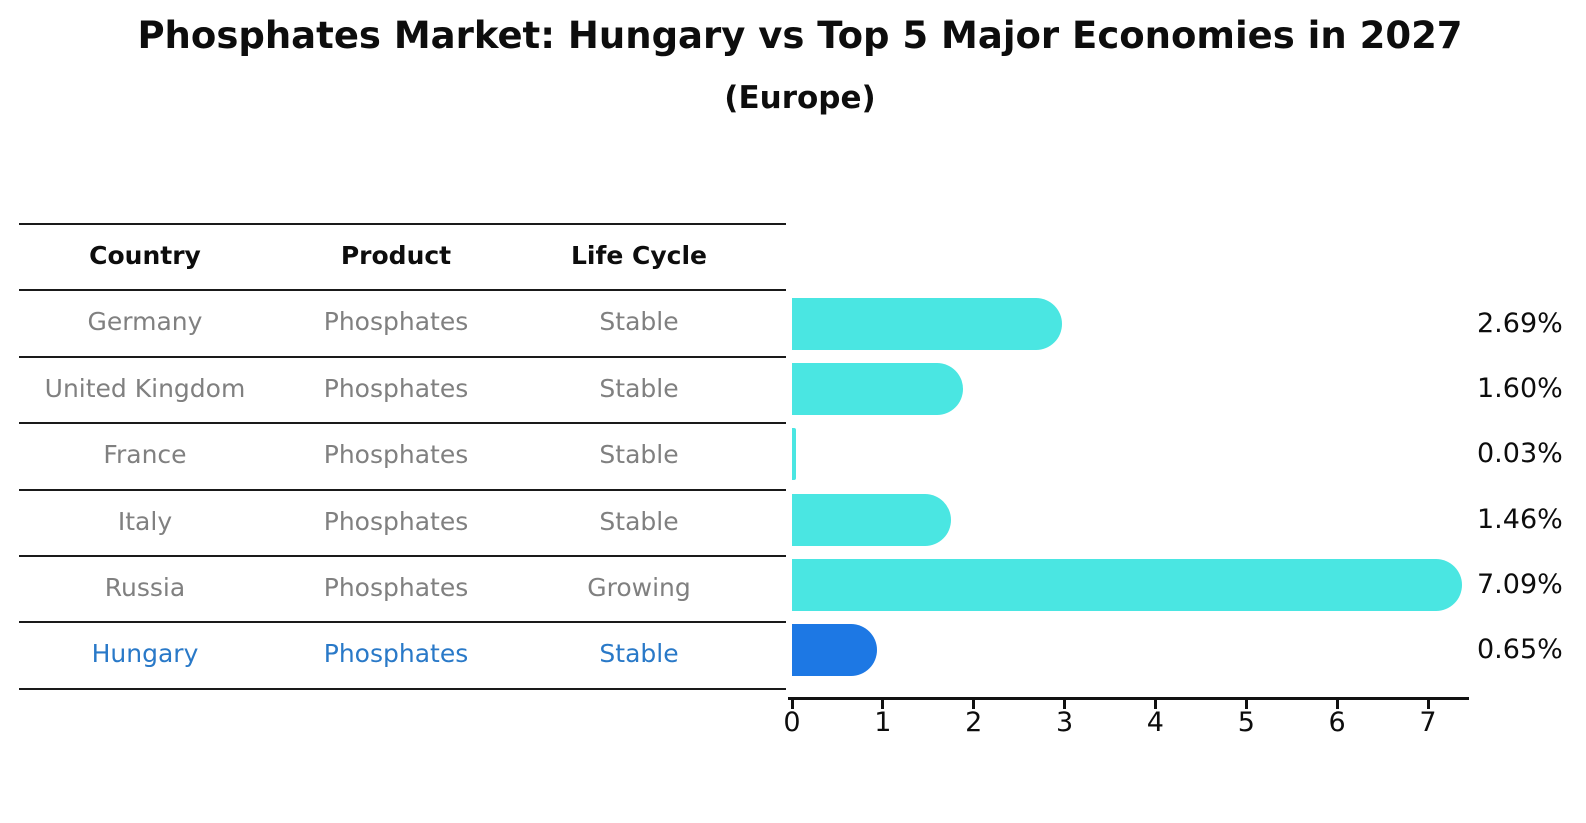 This screenshot has width=1586, height=823. I want to click on column-header-product: Product, so click(396, 255).